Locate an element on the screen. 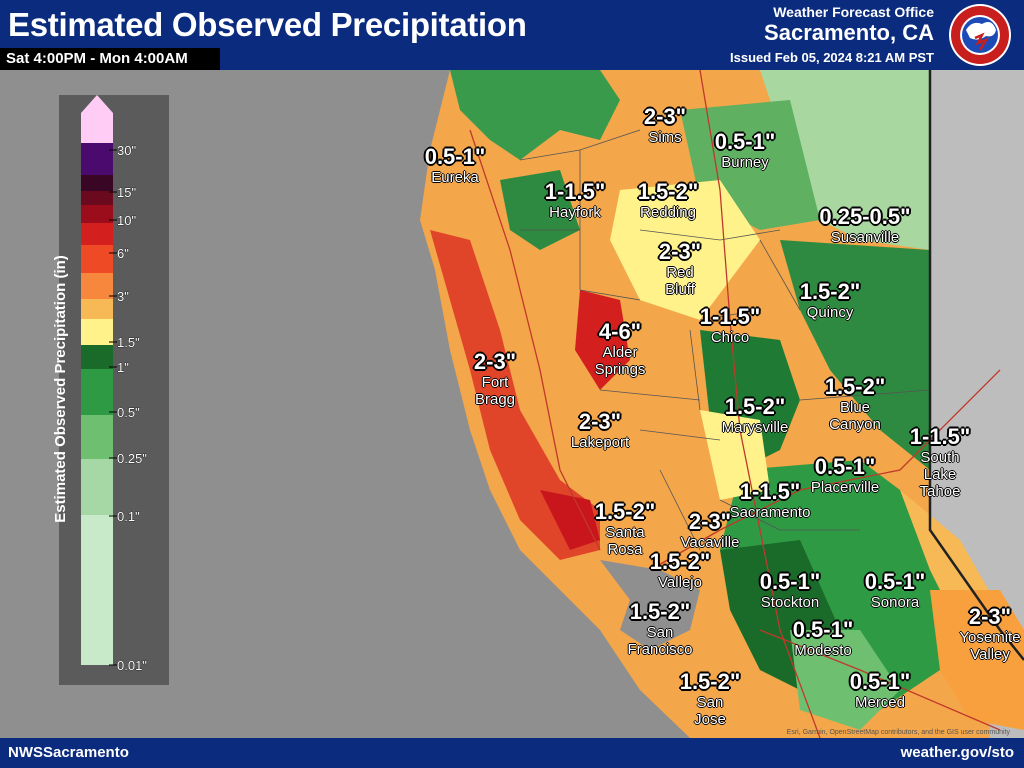 Image resolution: width=1024 pixels, height=768 pixels. precip-label: 1.5-2" San Francisco is located at coordinates (659, 629).